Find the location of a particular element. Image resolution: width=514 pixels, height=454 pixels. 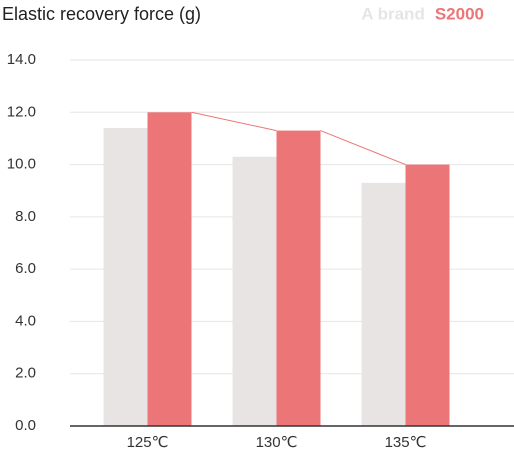

legend-label: S2000 is located at coordinates (459, 13).